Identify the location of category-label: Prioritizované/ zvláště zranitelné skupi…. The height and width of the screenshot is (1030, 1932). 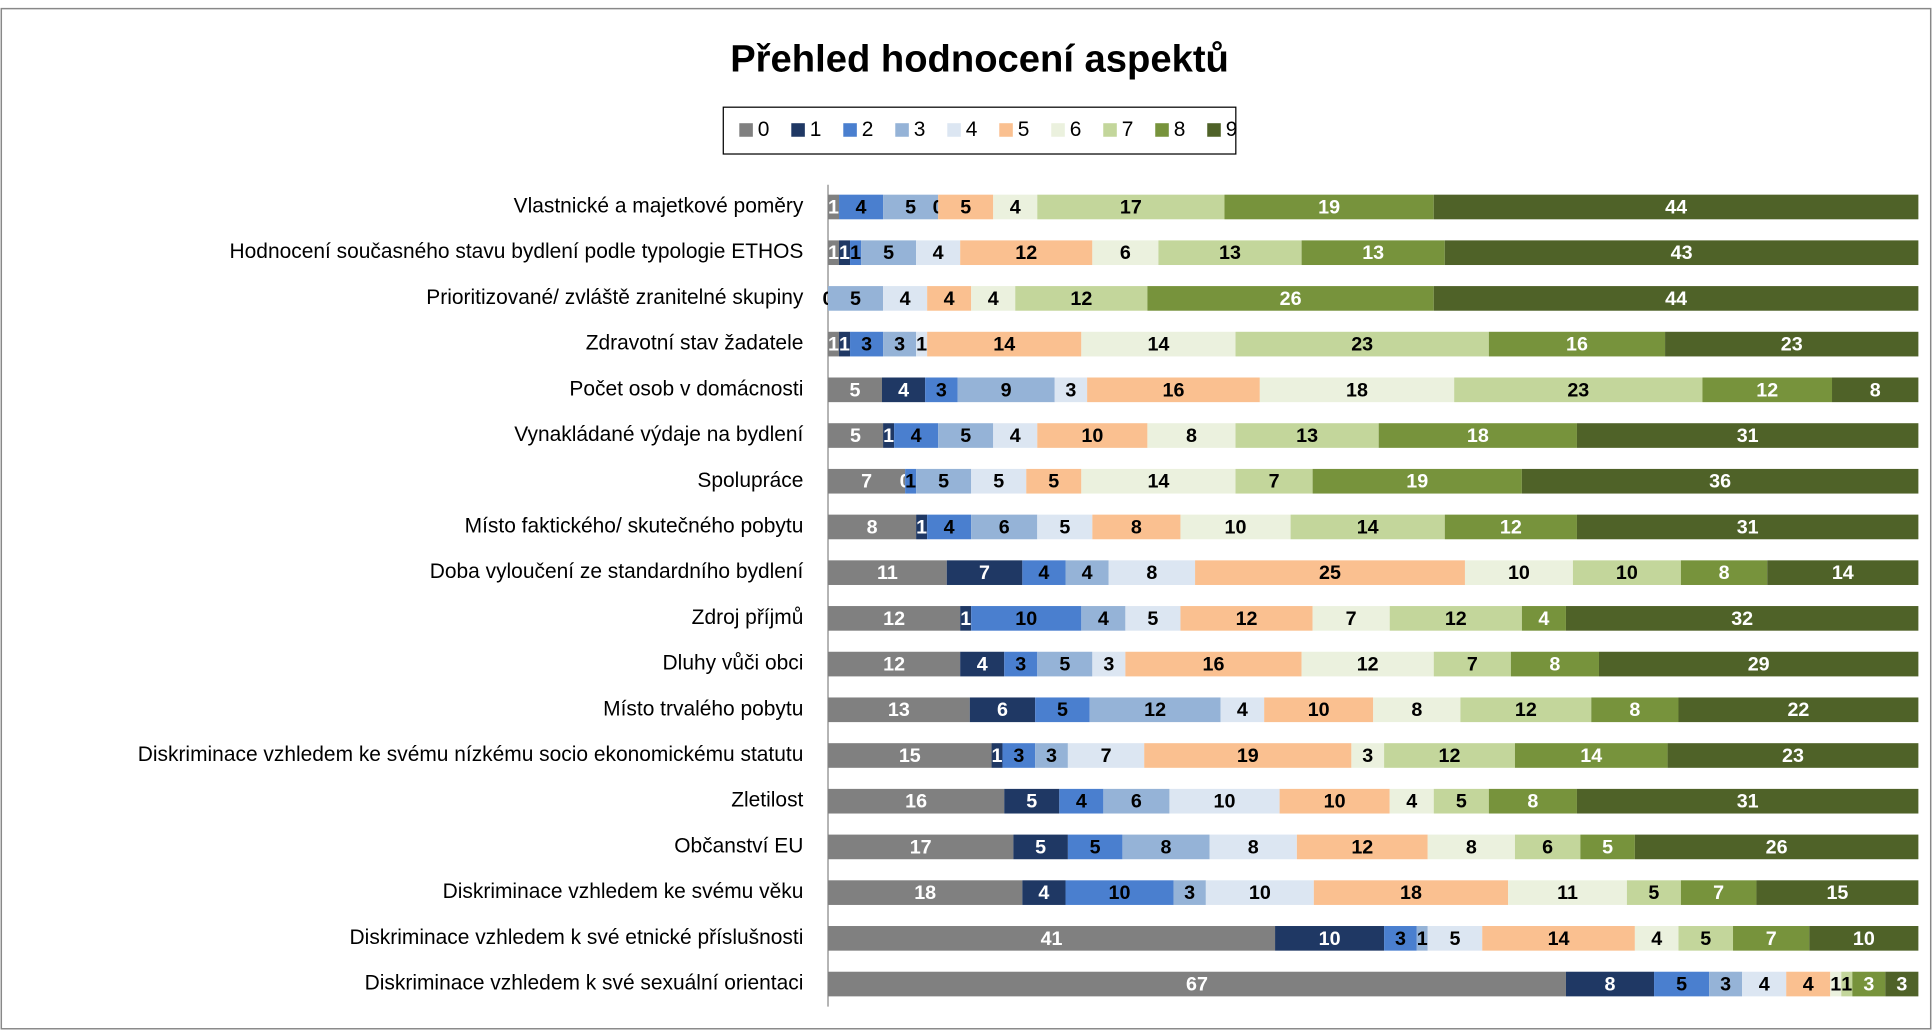
(615, 297).